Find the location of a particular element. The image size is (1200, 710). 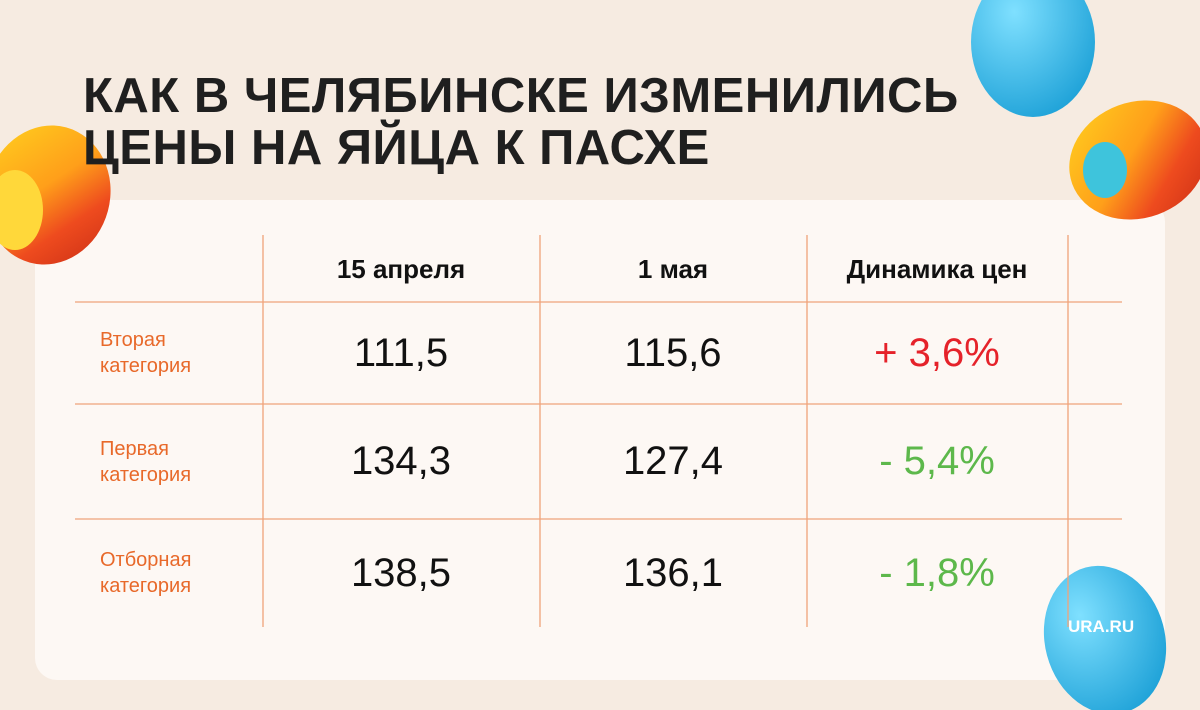

cell-value: - 1,8% is located at coordinates (937, 572).